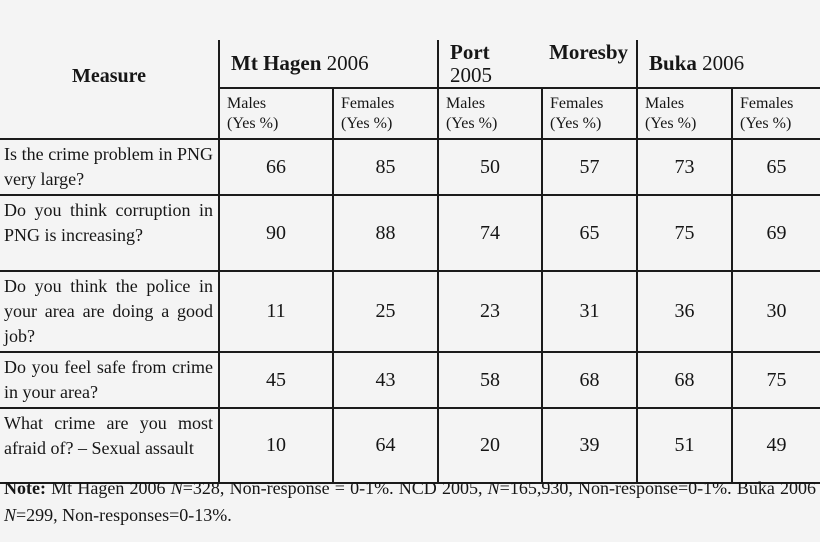 This screenshot has width=820, height=542. What do you see at coordinates (275, 446) in the screenshot?
I see `value-cell: 10` at bounding box center [275, 446].